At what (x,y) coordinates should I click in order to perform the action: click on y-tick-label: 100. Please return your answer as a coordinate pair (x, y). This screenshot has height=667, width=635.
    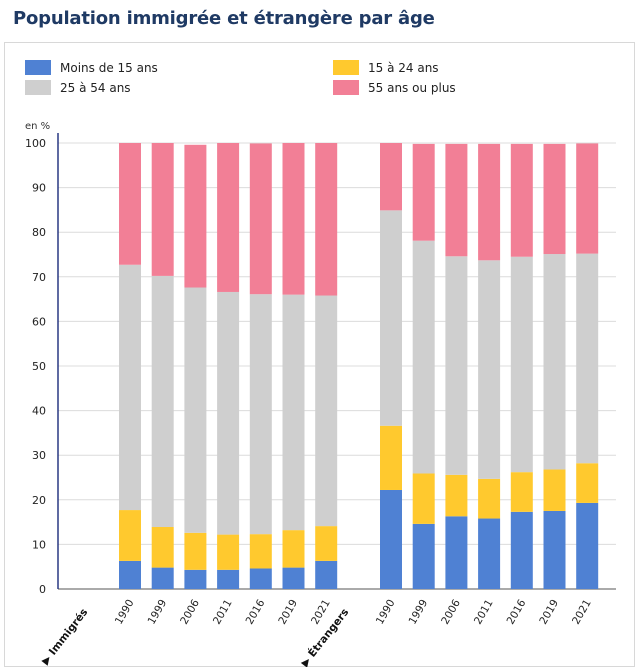
    Looking at the image, I should click on (35, 143).